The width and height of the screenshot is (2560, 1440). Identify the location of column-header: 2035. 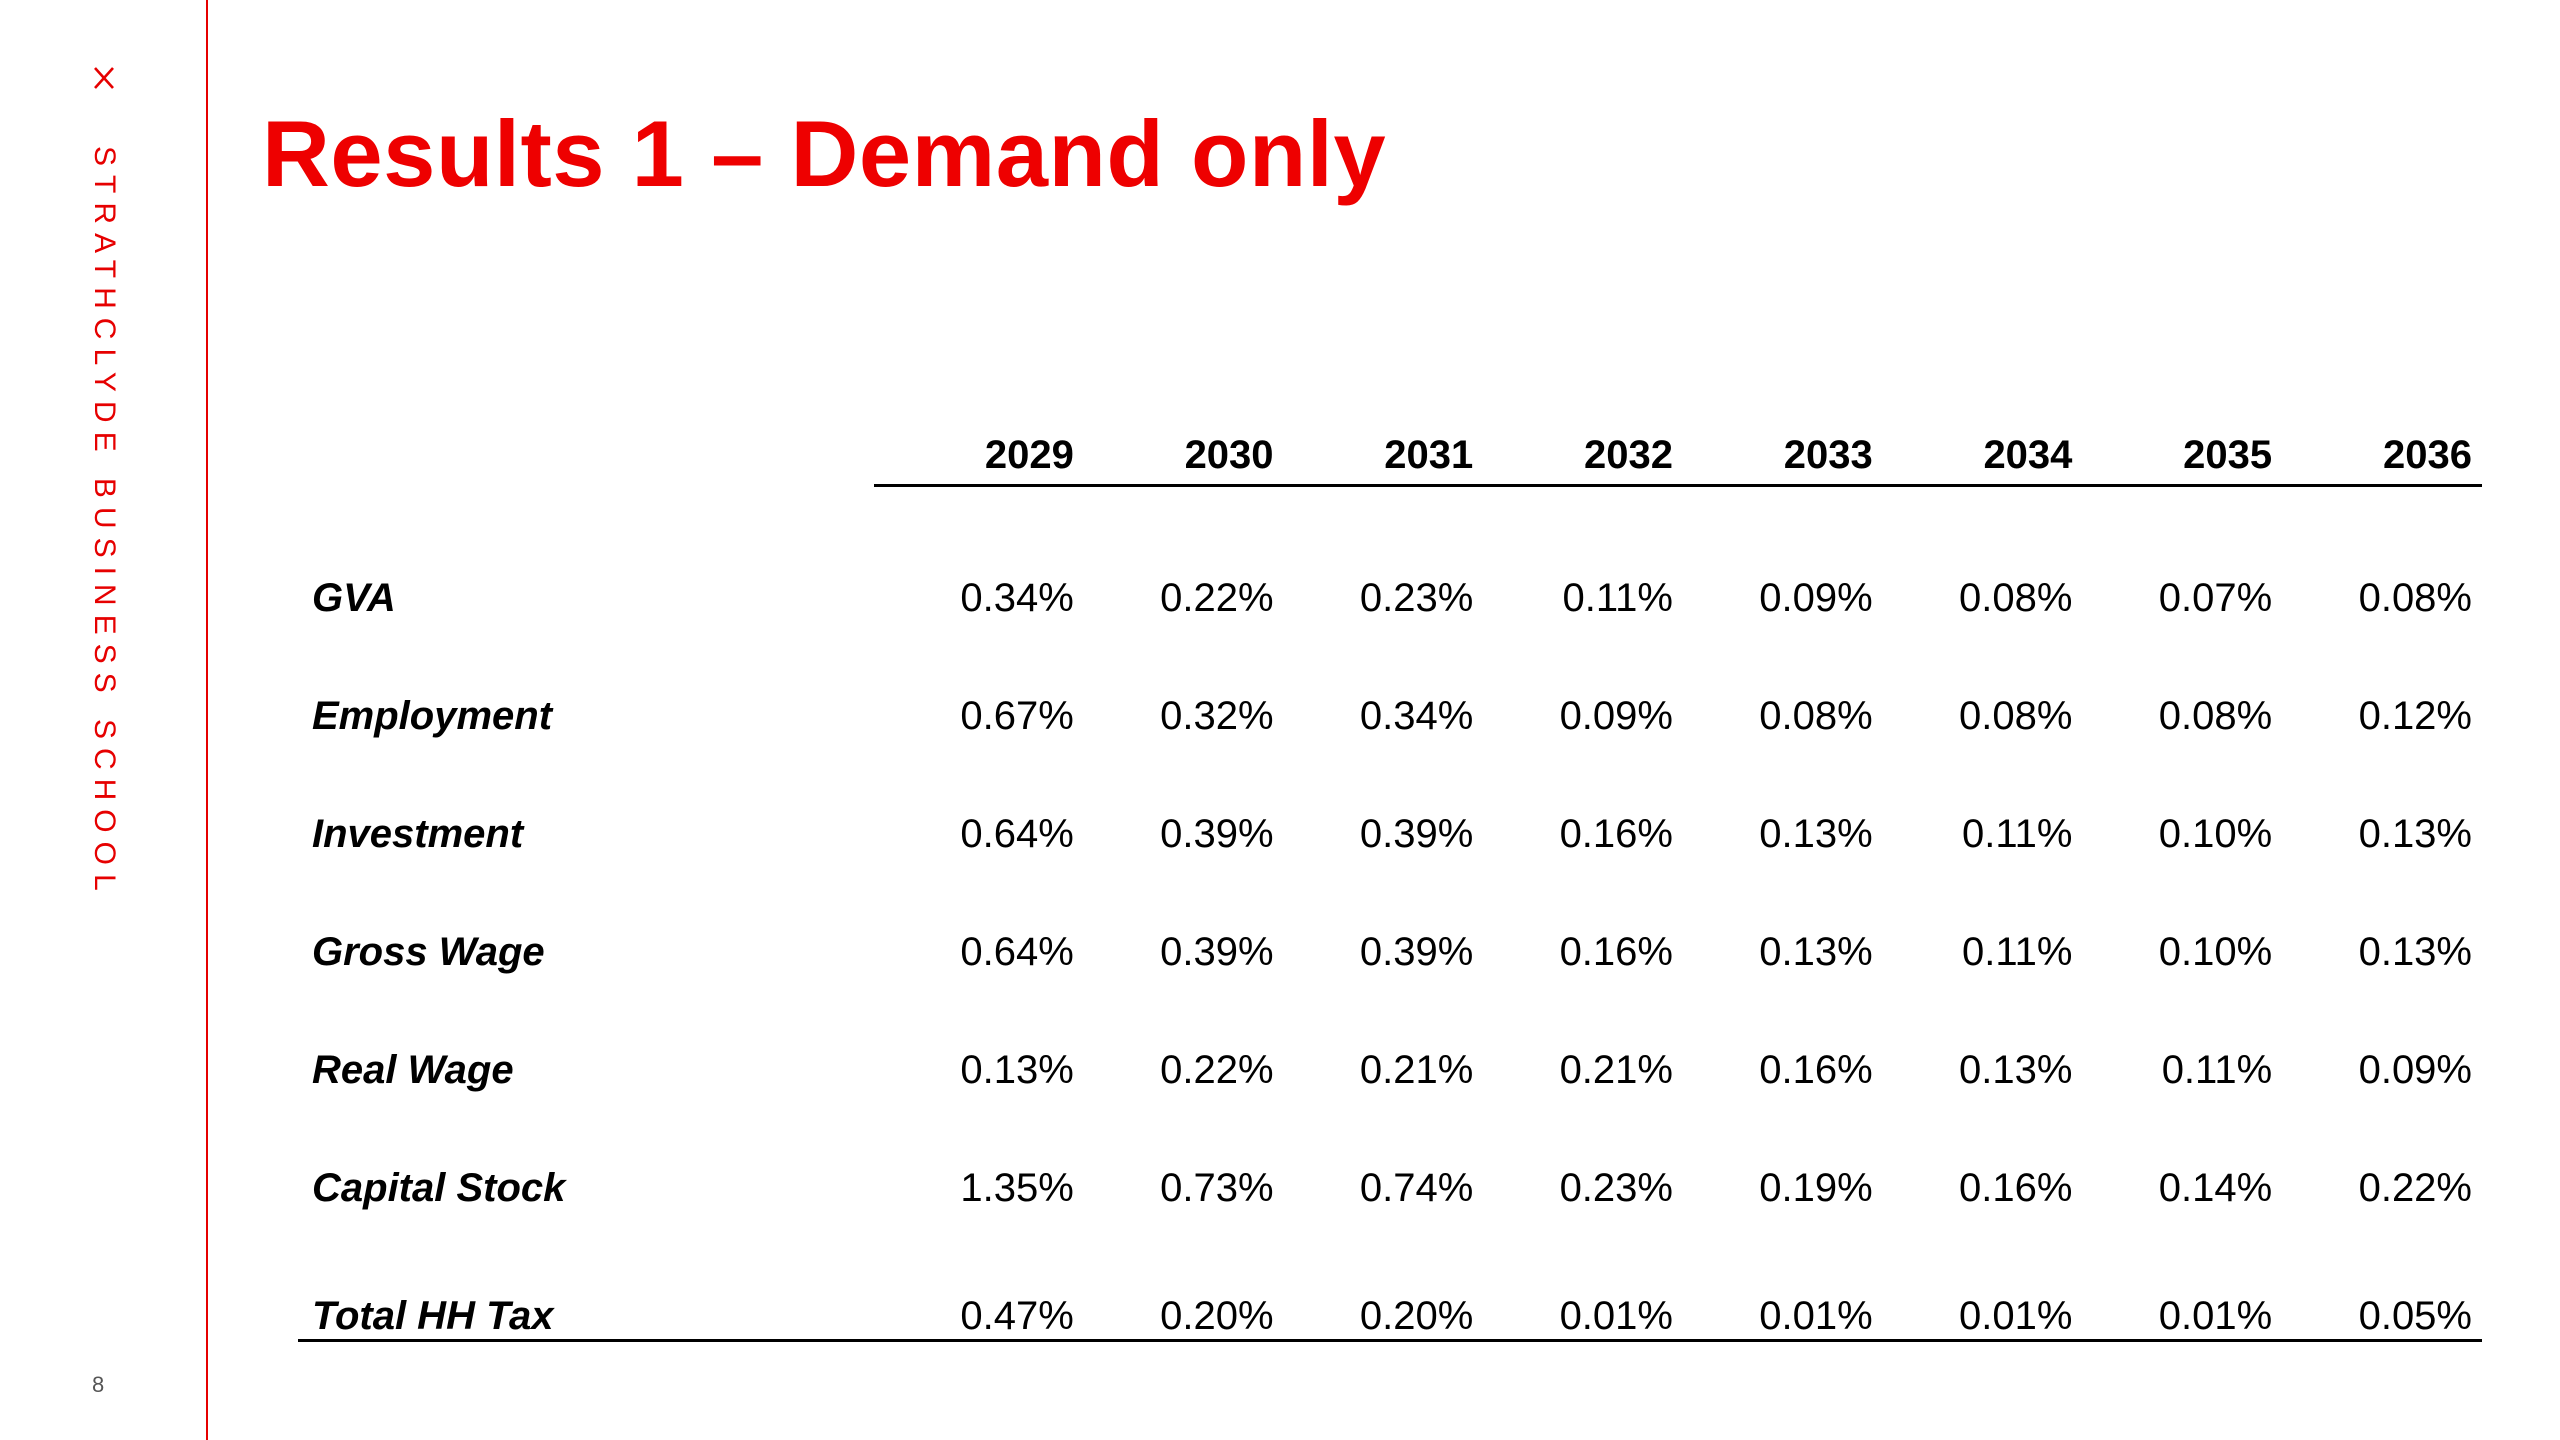
(2172, 450).